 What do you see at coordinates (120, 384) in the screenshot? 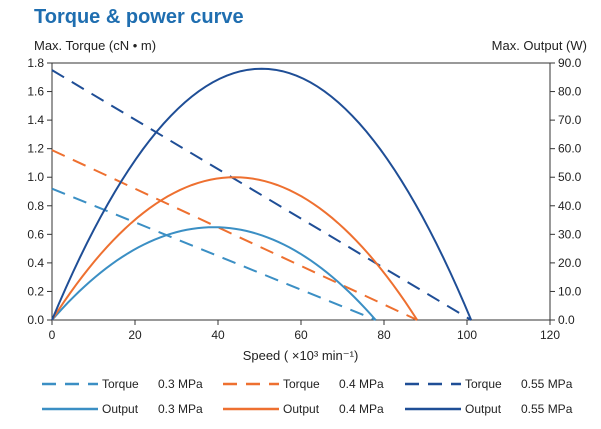
I see `legend-label-torque-0-3-mpa: Torque` at bounding box center [120, 384].